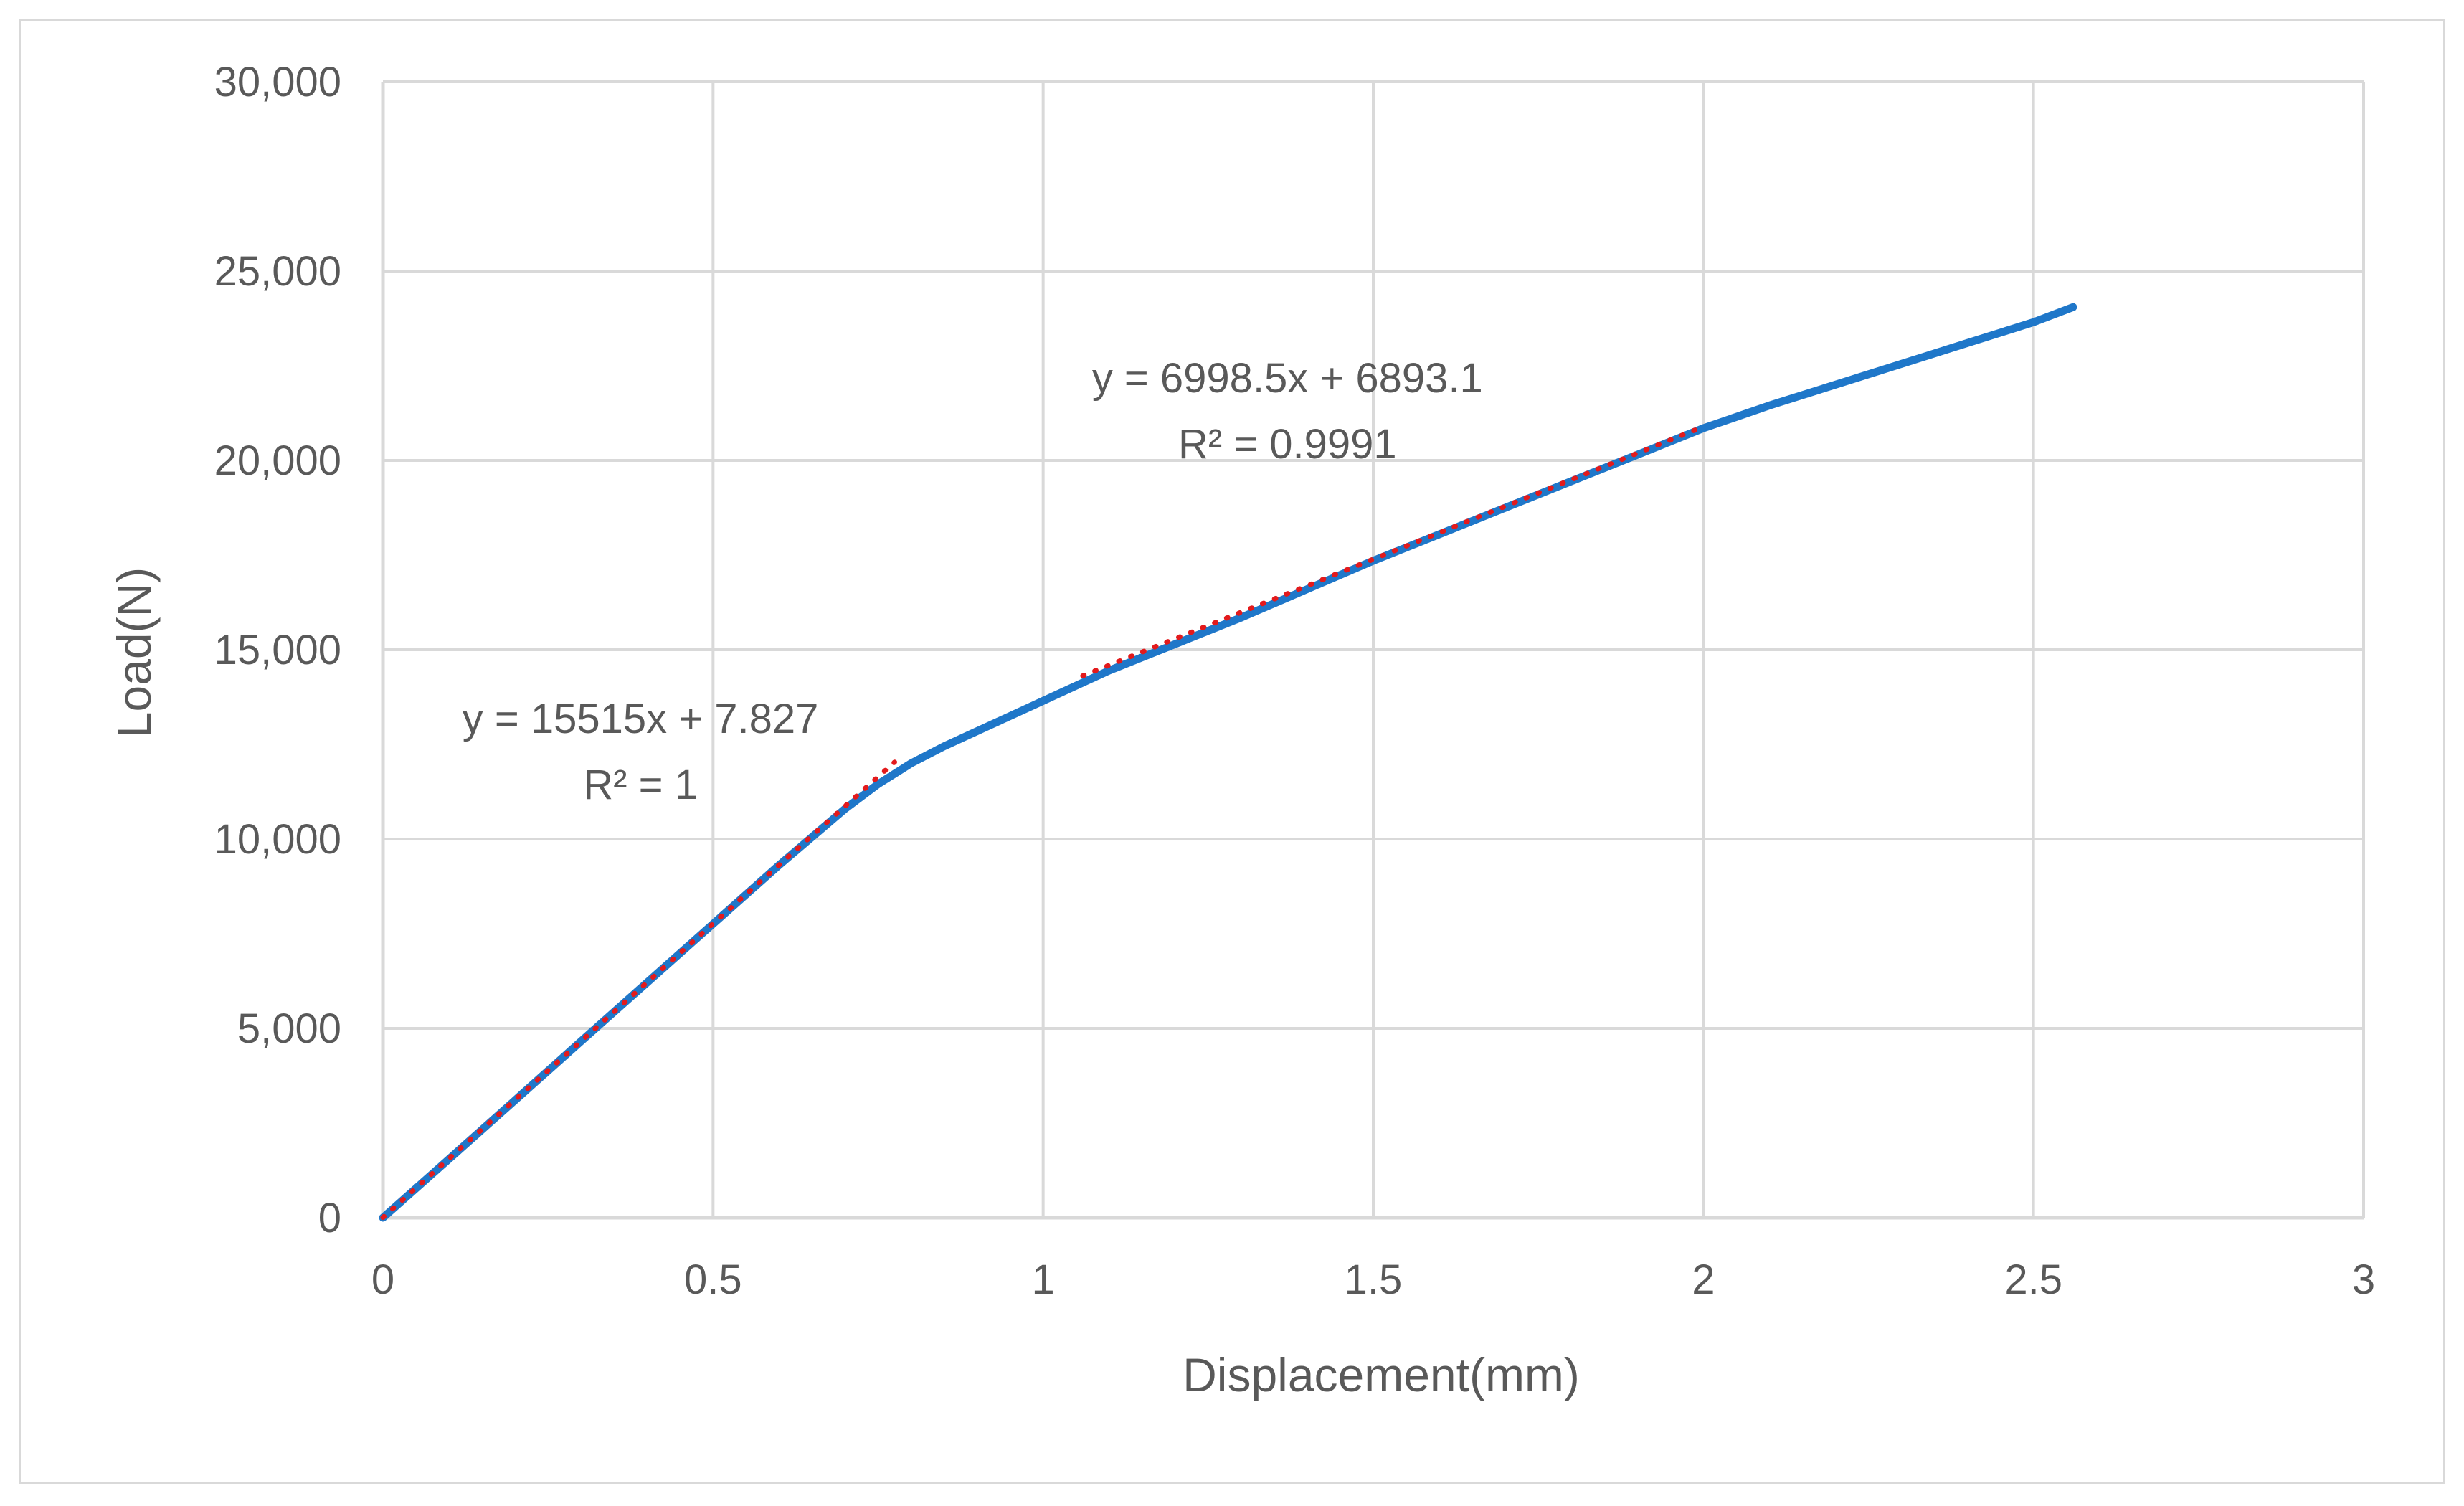 This screenshot has width=2464, height=1506. I want to click on y-tick-label: 0, so click(329, 1218).